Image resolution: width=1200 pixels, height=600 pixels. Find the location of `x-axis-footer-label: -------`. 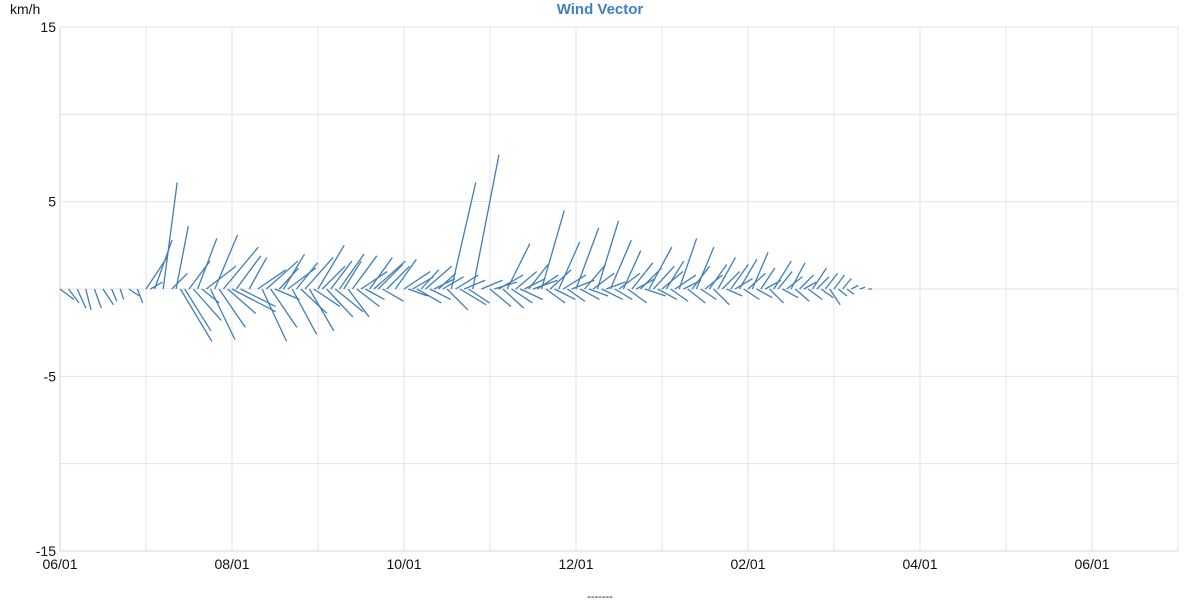

x-axis-footer-label: ------- is located at coordinates (600, 595).